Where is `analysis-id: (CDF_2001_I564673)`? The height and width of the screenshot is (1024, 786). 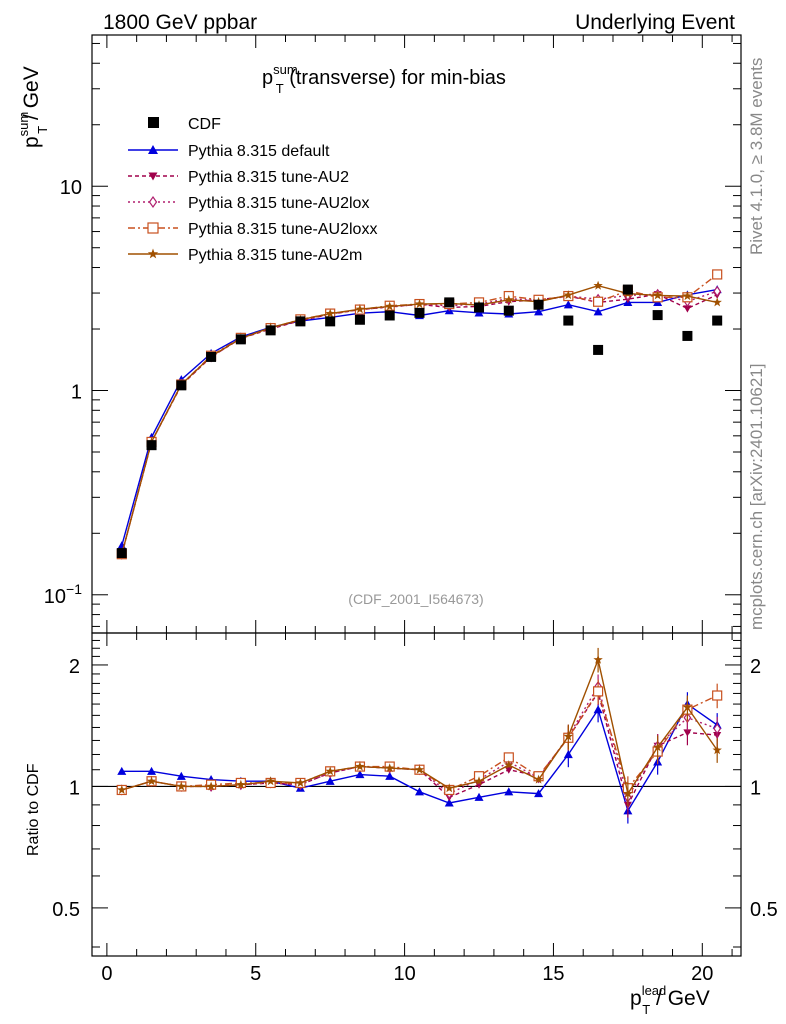 analysis-id: (CDF_2001_I564673) is located at coordinates (415, 599).